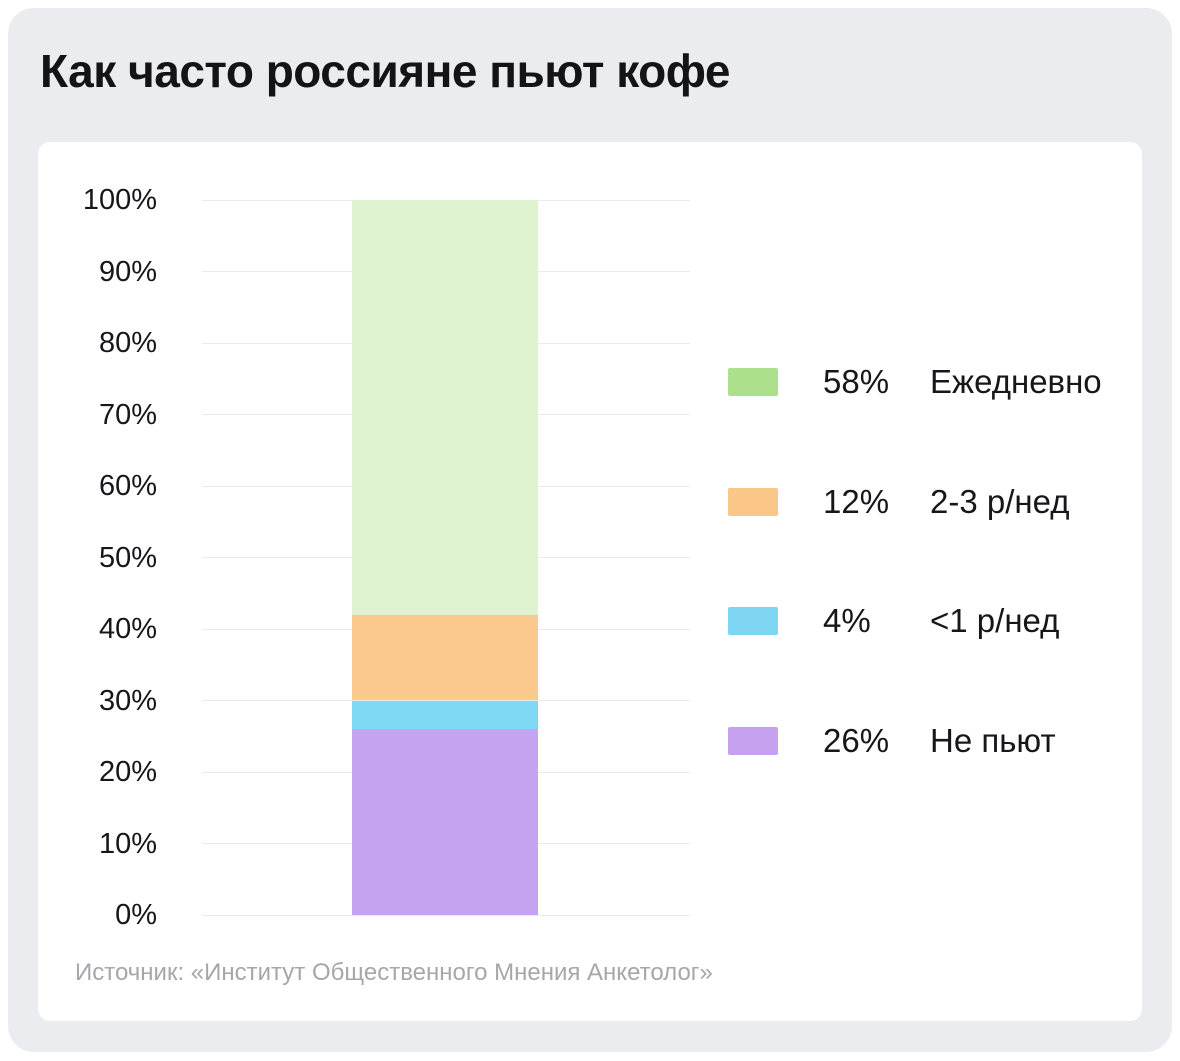 The width and height of the screenshot is (1180, 1061). I want to click on legend-percent: 58%, so click(856, 381).